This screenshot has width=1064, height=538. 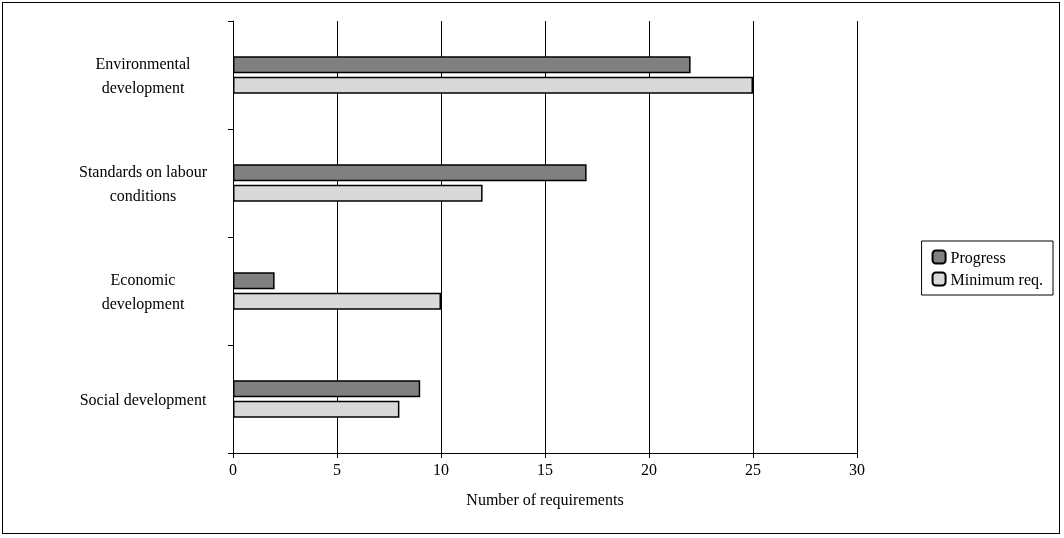 I want to click on x-tick-label: 15, so click(x=545, y=469).